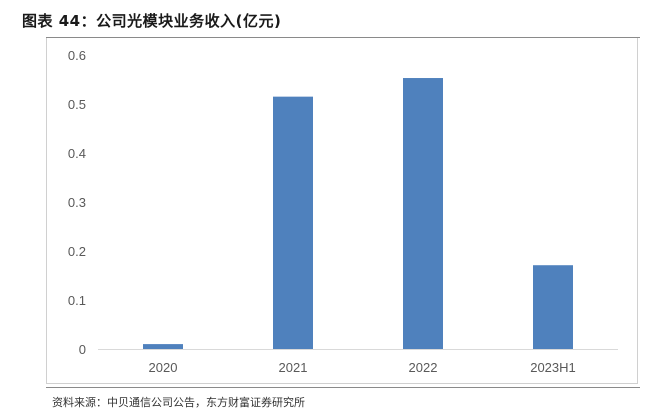 The image size is (666, 416). I want to click on x-tick-label: 2023H1, so click(553, 367).